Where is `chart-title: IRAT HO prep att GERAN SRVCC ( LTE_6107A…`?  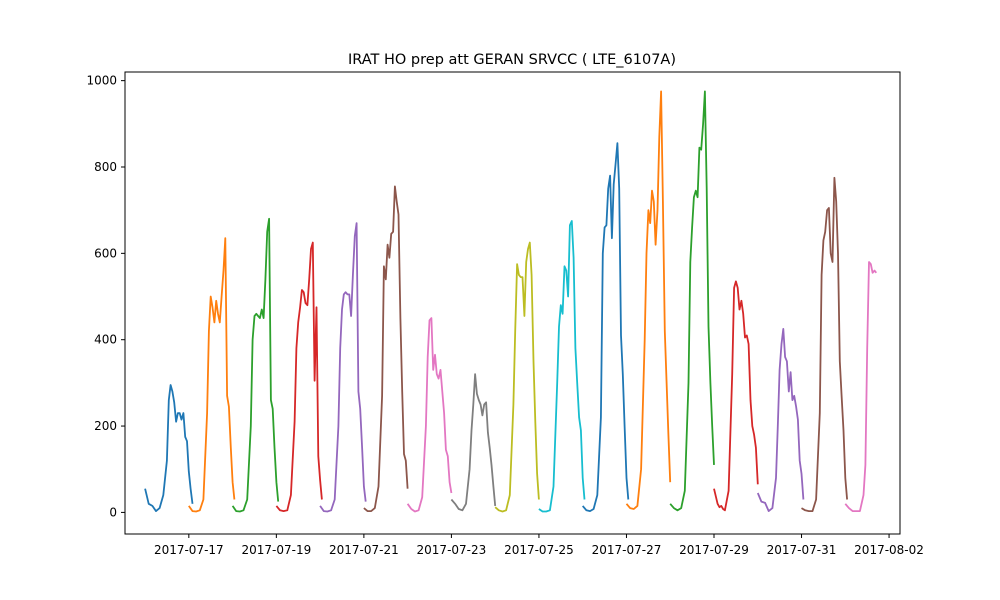 chart-title: IRAT HO prep att GERAN SRVCC ( LTE_6107A… is located at coordinates (512, 60).